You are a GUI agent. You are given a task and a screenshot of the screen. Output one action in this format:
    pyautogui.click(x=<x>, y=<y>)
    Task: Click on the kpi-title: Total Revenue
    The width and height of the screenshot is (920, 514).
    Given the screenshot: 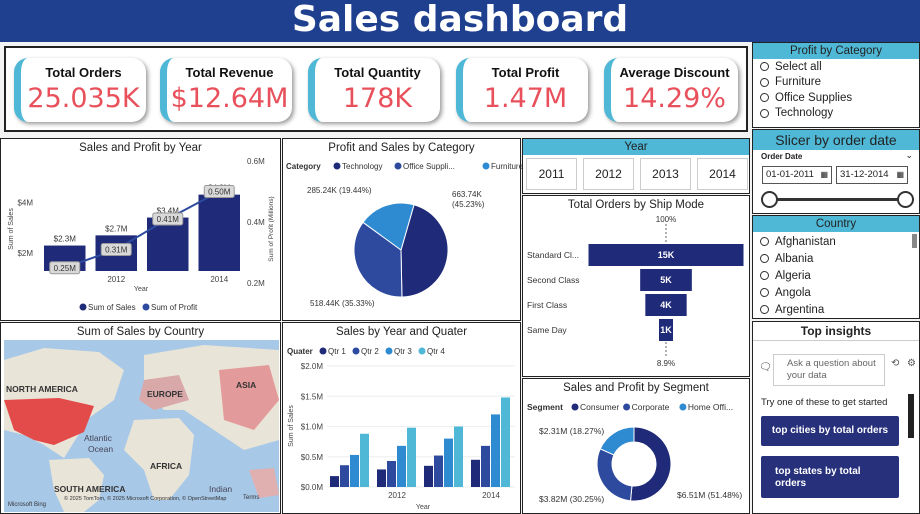 What is the action you would take?
    pyautogui.click(x=229, y=72)
    